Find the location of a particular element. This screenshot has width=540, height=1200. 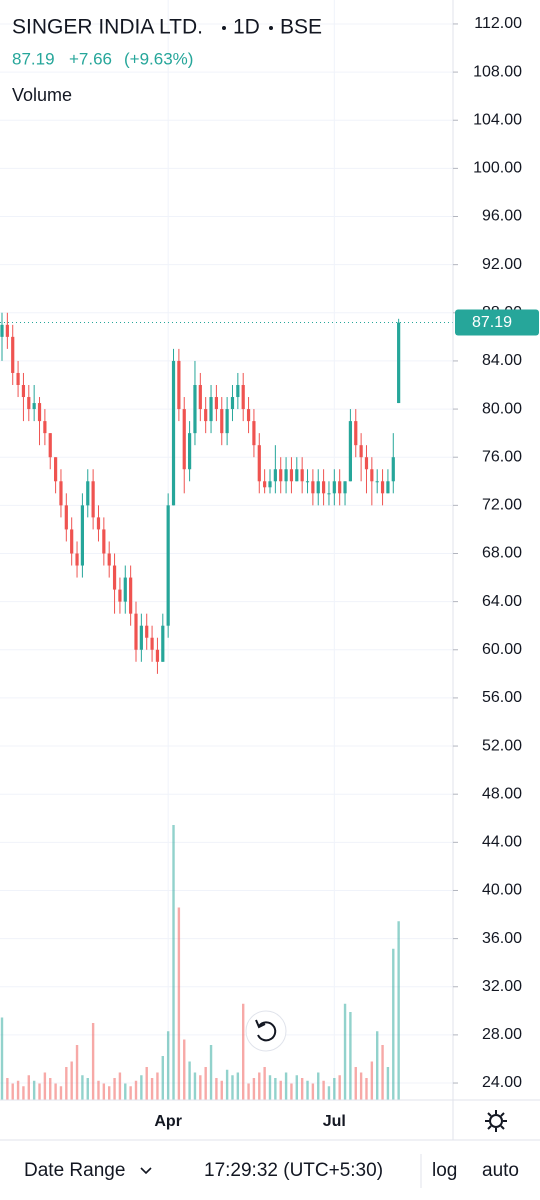

separator is located at coordinates (271, 28).